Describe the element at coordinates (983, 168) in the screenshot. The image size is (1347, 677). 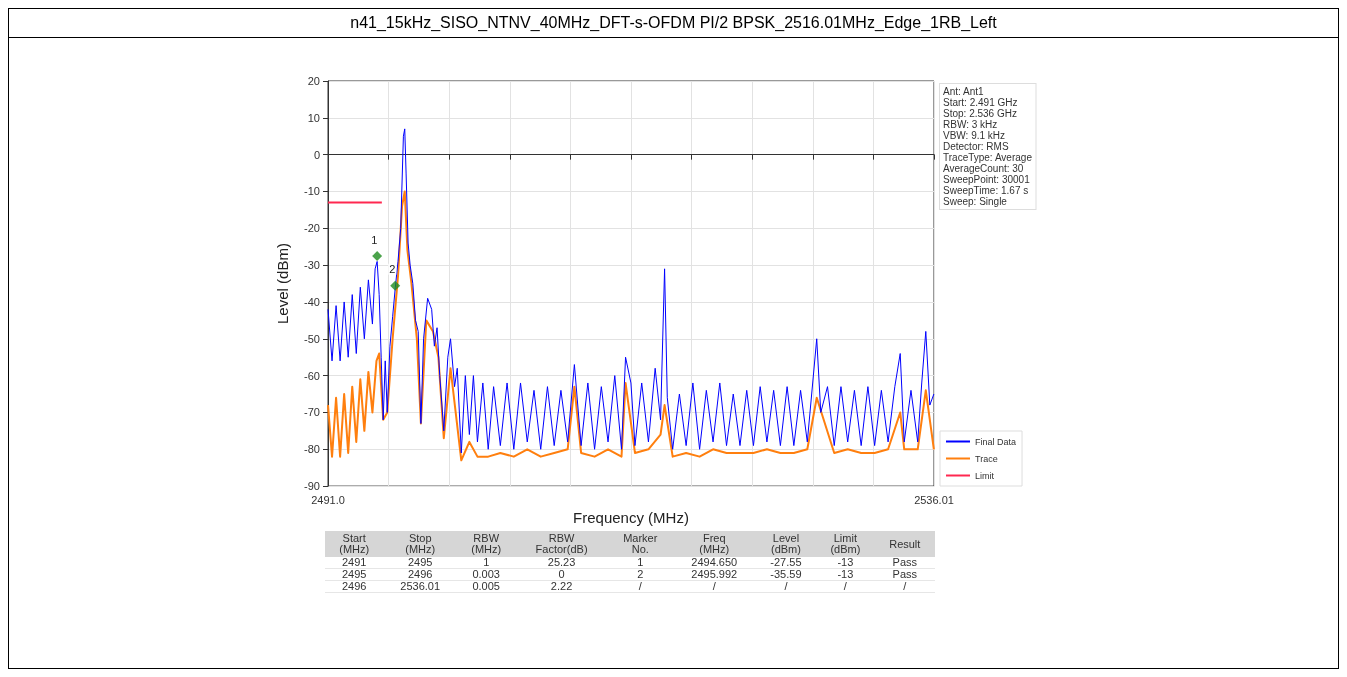
I see `text: AverageCount: 30` at that location.